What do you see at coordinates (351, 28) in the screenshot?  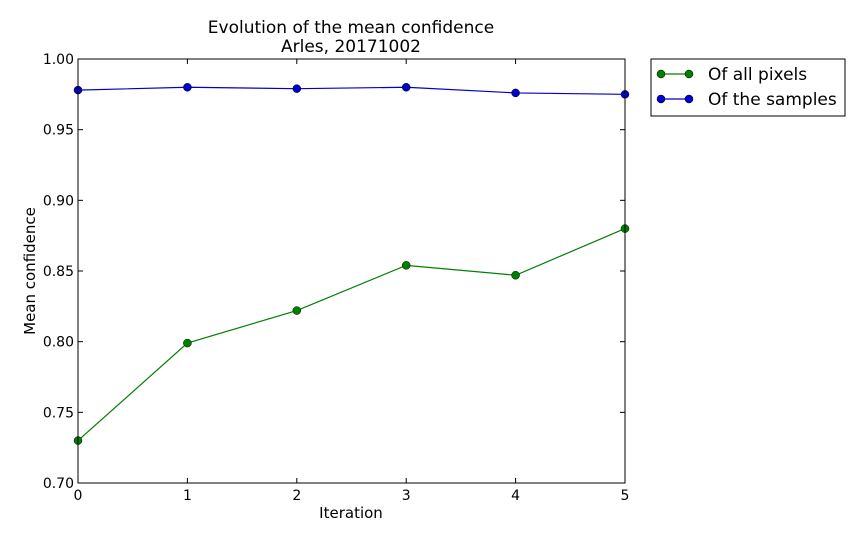 I see `chart-title: Evolution of the mean confidence` at bounding box center [351, 28].